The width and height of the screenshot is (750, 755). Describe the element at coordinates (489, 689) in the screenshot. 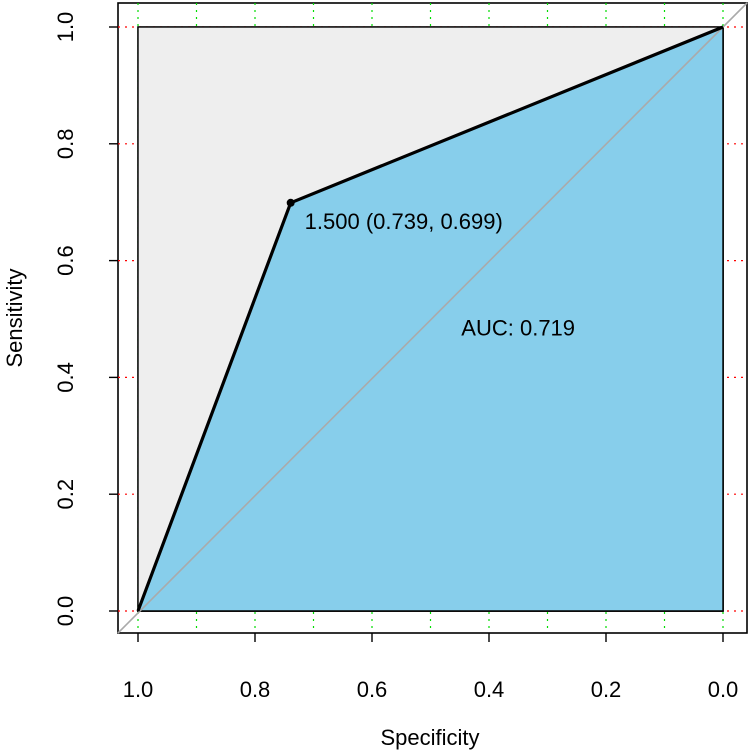

I see `x-tick-label: 0.4` at that location.